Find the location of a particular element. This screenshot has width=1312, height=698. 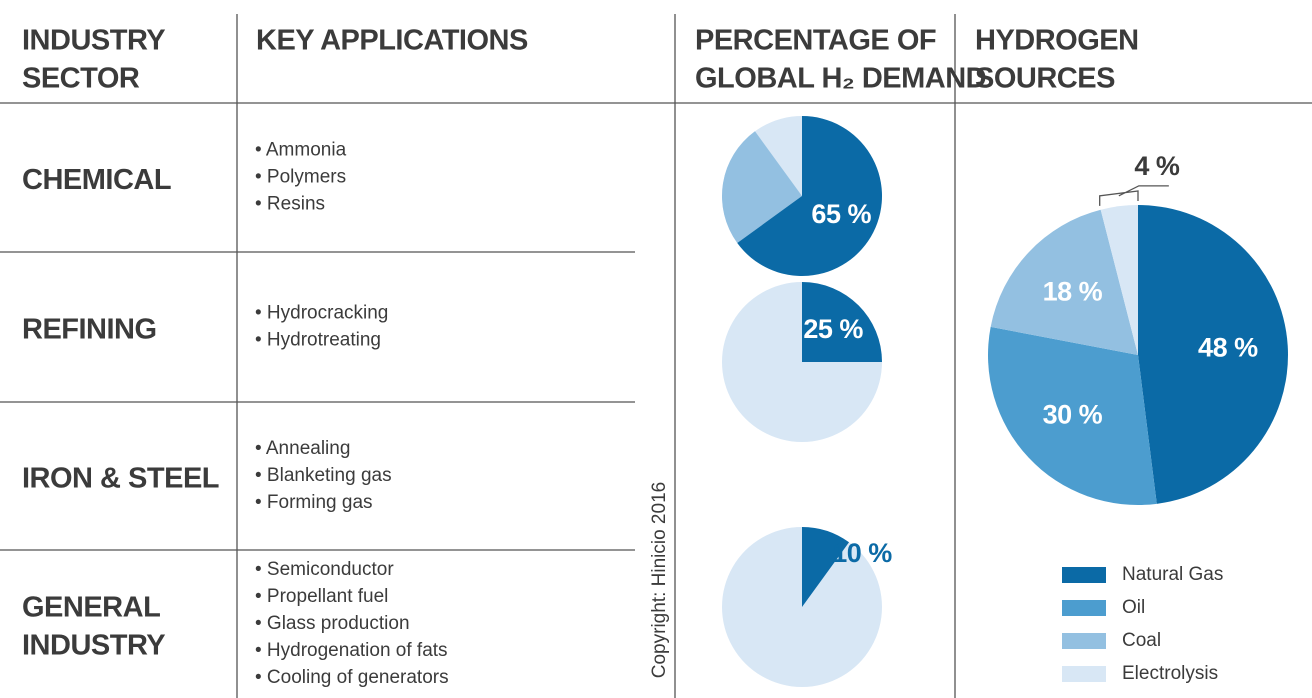

column-header: HYDROGEN is located at coordinates (1057, 41).